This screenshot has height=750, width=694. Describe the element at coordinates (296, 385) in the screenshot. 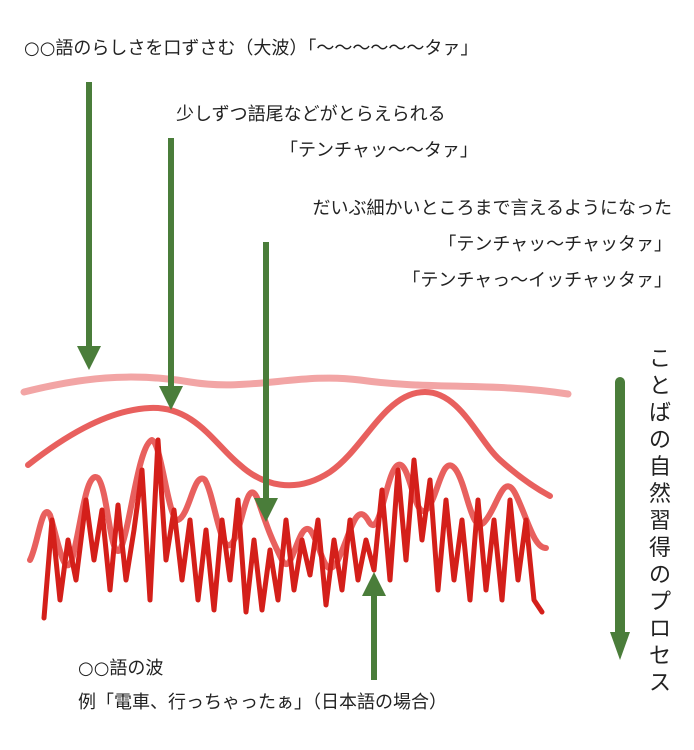

I see `wave-big-light` at that location.